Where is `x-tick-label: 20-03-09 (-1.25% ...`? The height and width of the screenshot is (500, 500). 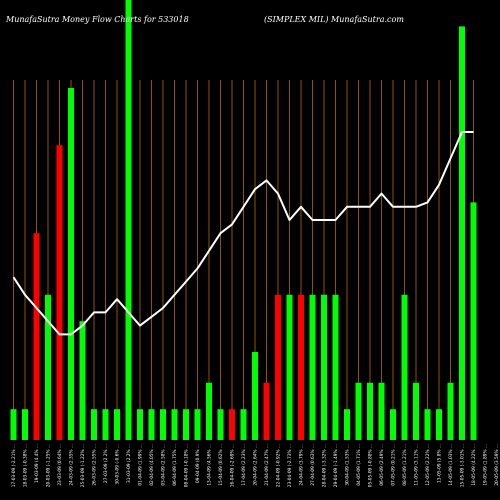
x-tick-label: 20-03-09 (-1.25% ... is located at coordinates (49, 465).